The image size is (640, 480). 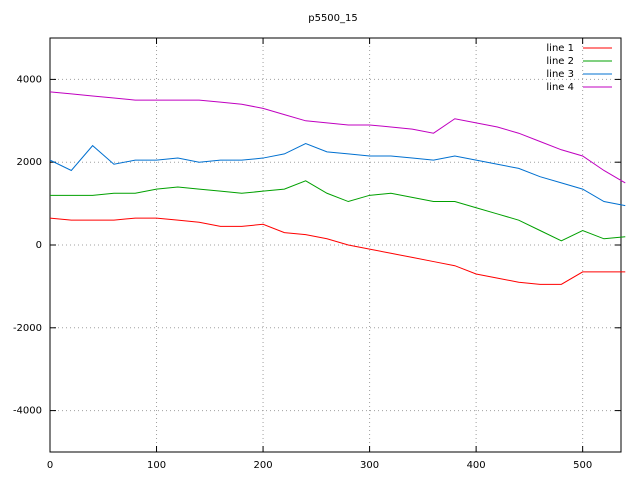 I want to click on y-tick-label: 0, so click(x=39, y=245).